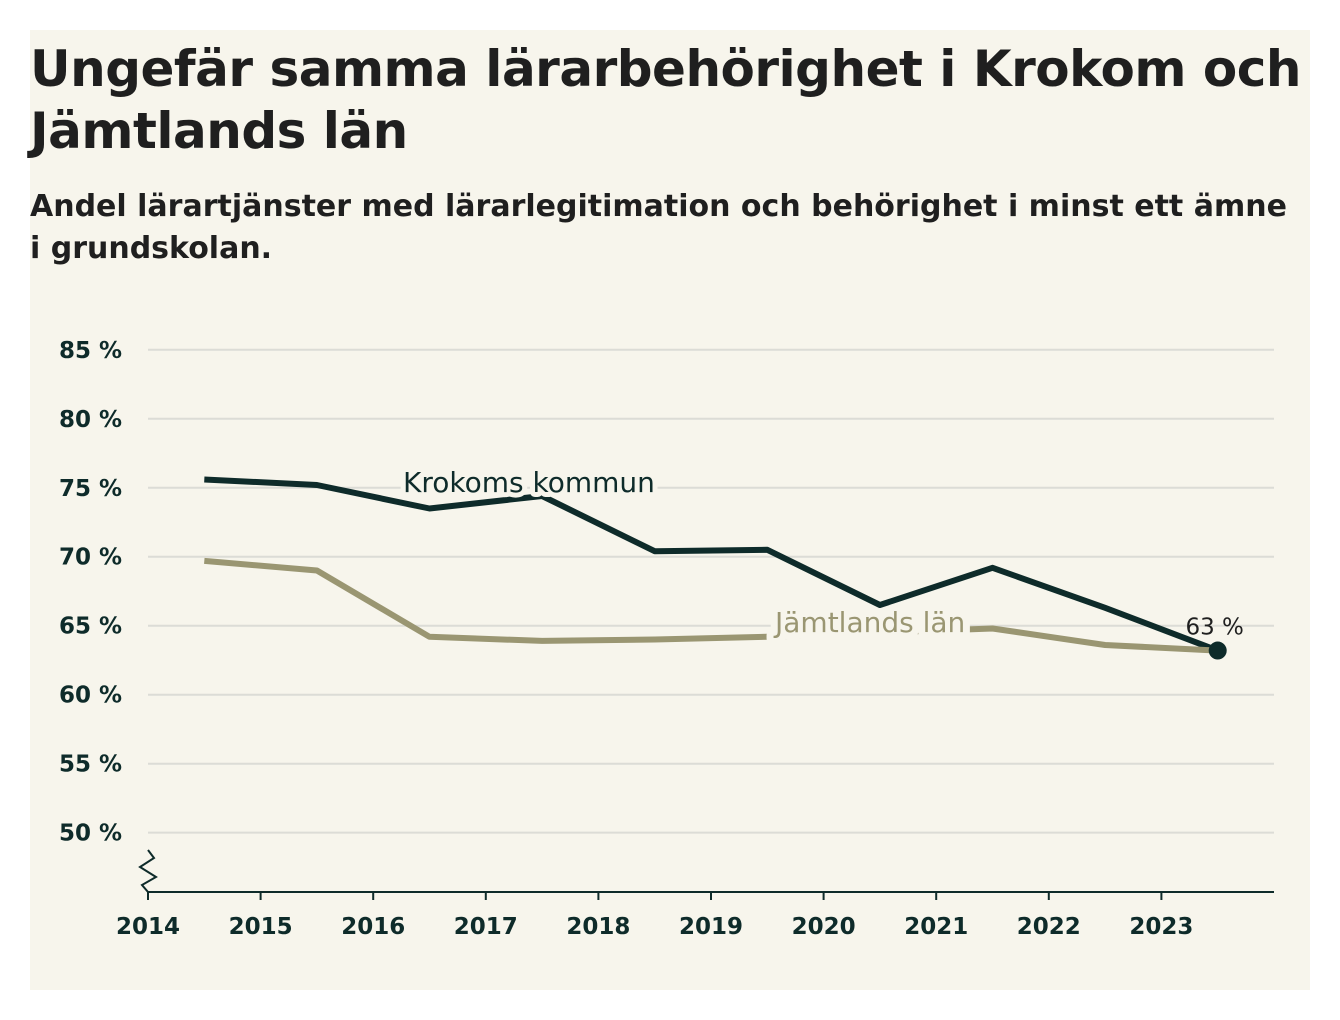  What do you see at coordinates (824, 927) in the screenshot?
I see `x-tick-label: 2020` at bounding box center [824, 927].